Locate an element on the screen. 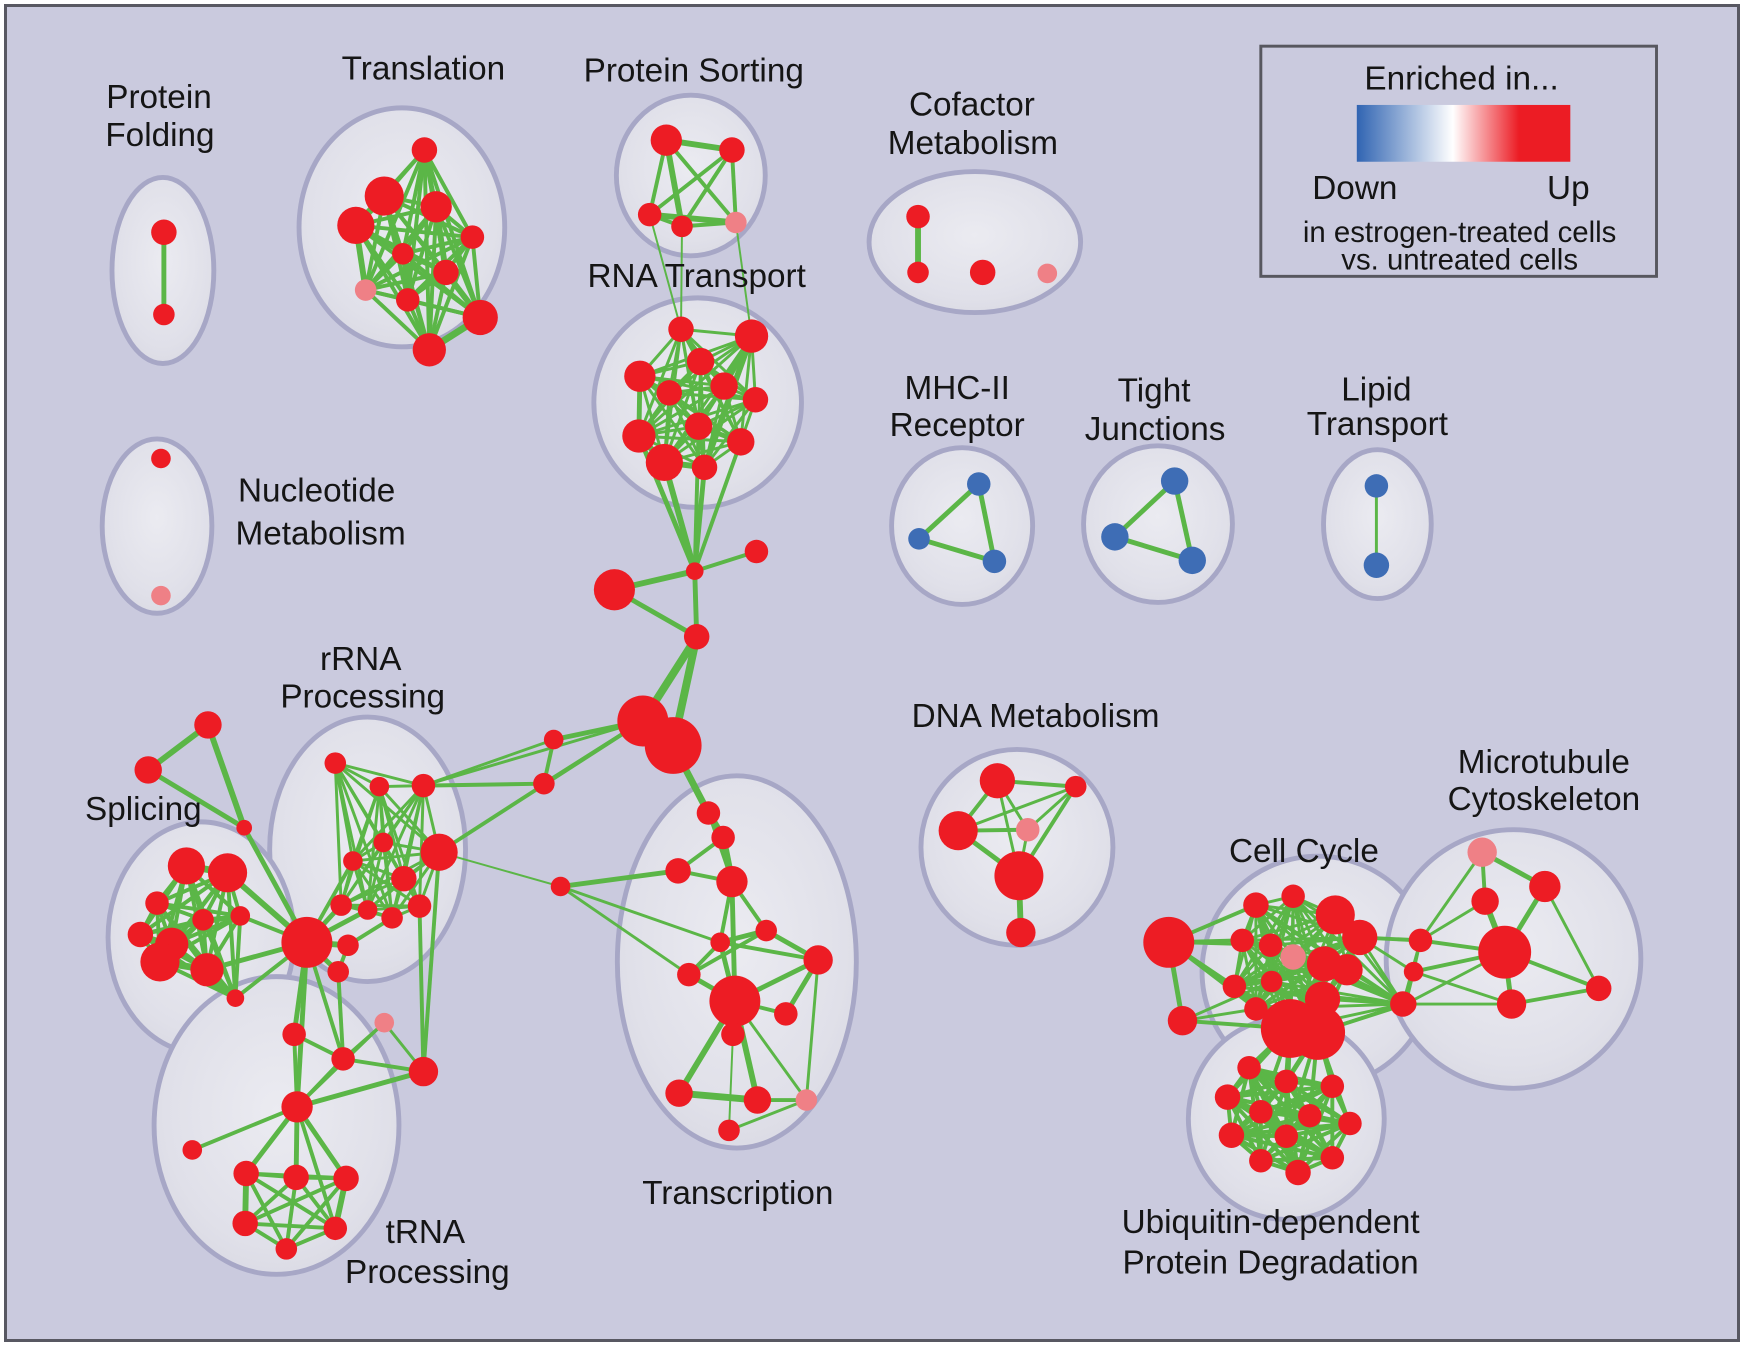 The image size is (1750, 1360). cluster-label-ubiquitin-dependent-protein-degradation-line1: Ubiquitin-dependent is located at coordinates (1271, 1222).